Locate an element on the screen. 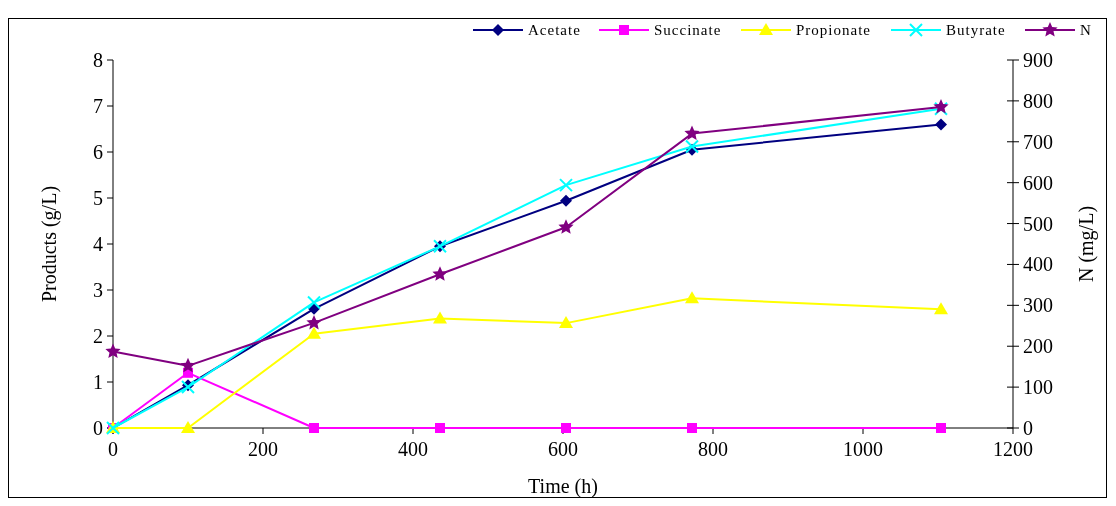 This screenshot has height=506, width=1116. y-tick-label: 2 is located at coordinates (98, 336).